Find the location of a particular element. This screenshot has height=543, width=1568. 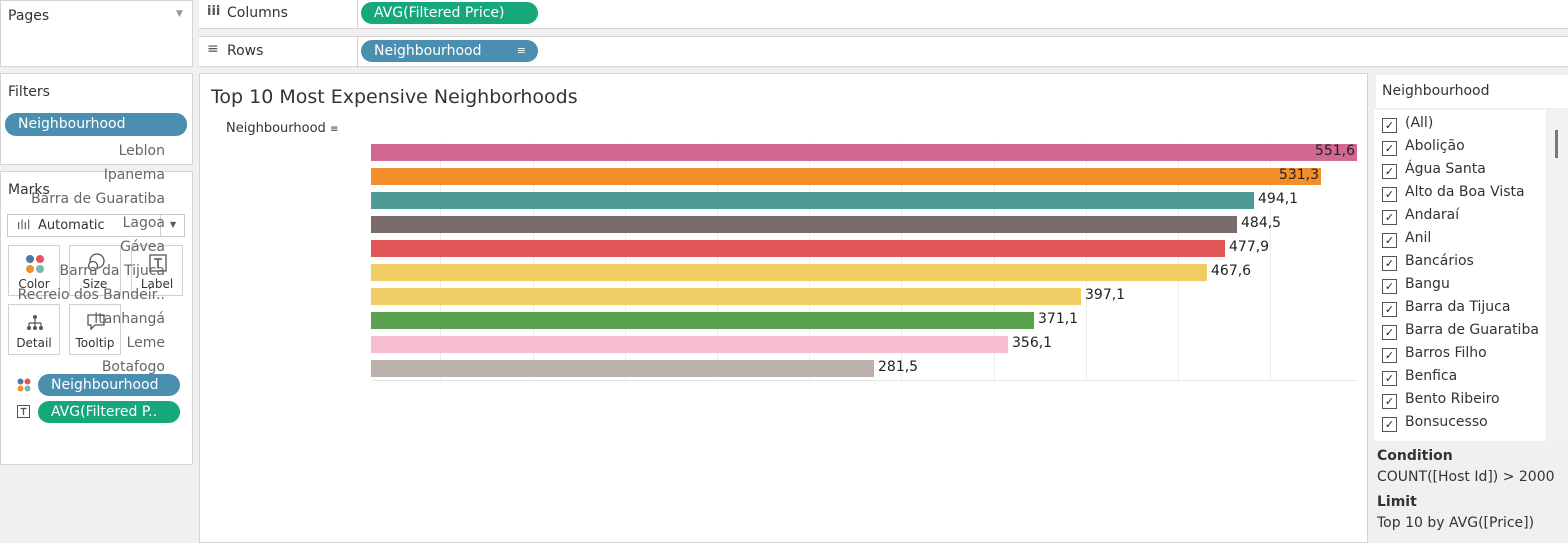

value-label: 531,3 is located at coordinates (1298, 175).